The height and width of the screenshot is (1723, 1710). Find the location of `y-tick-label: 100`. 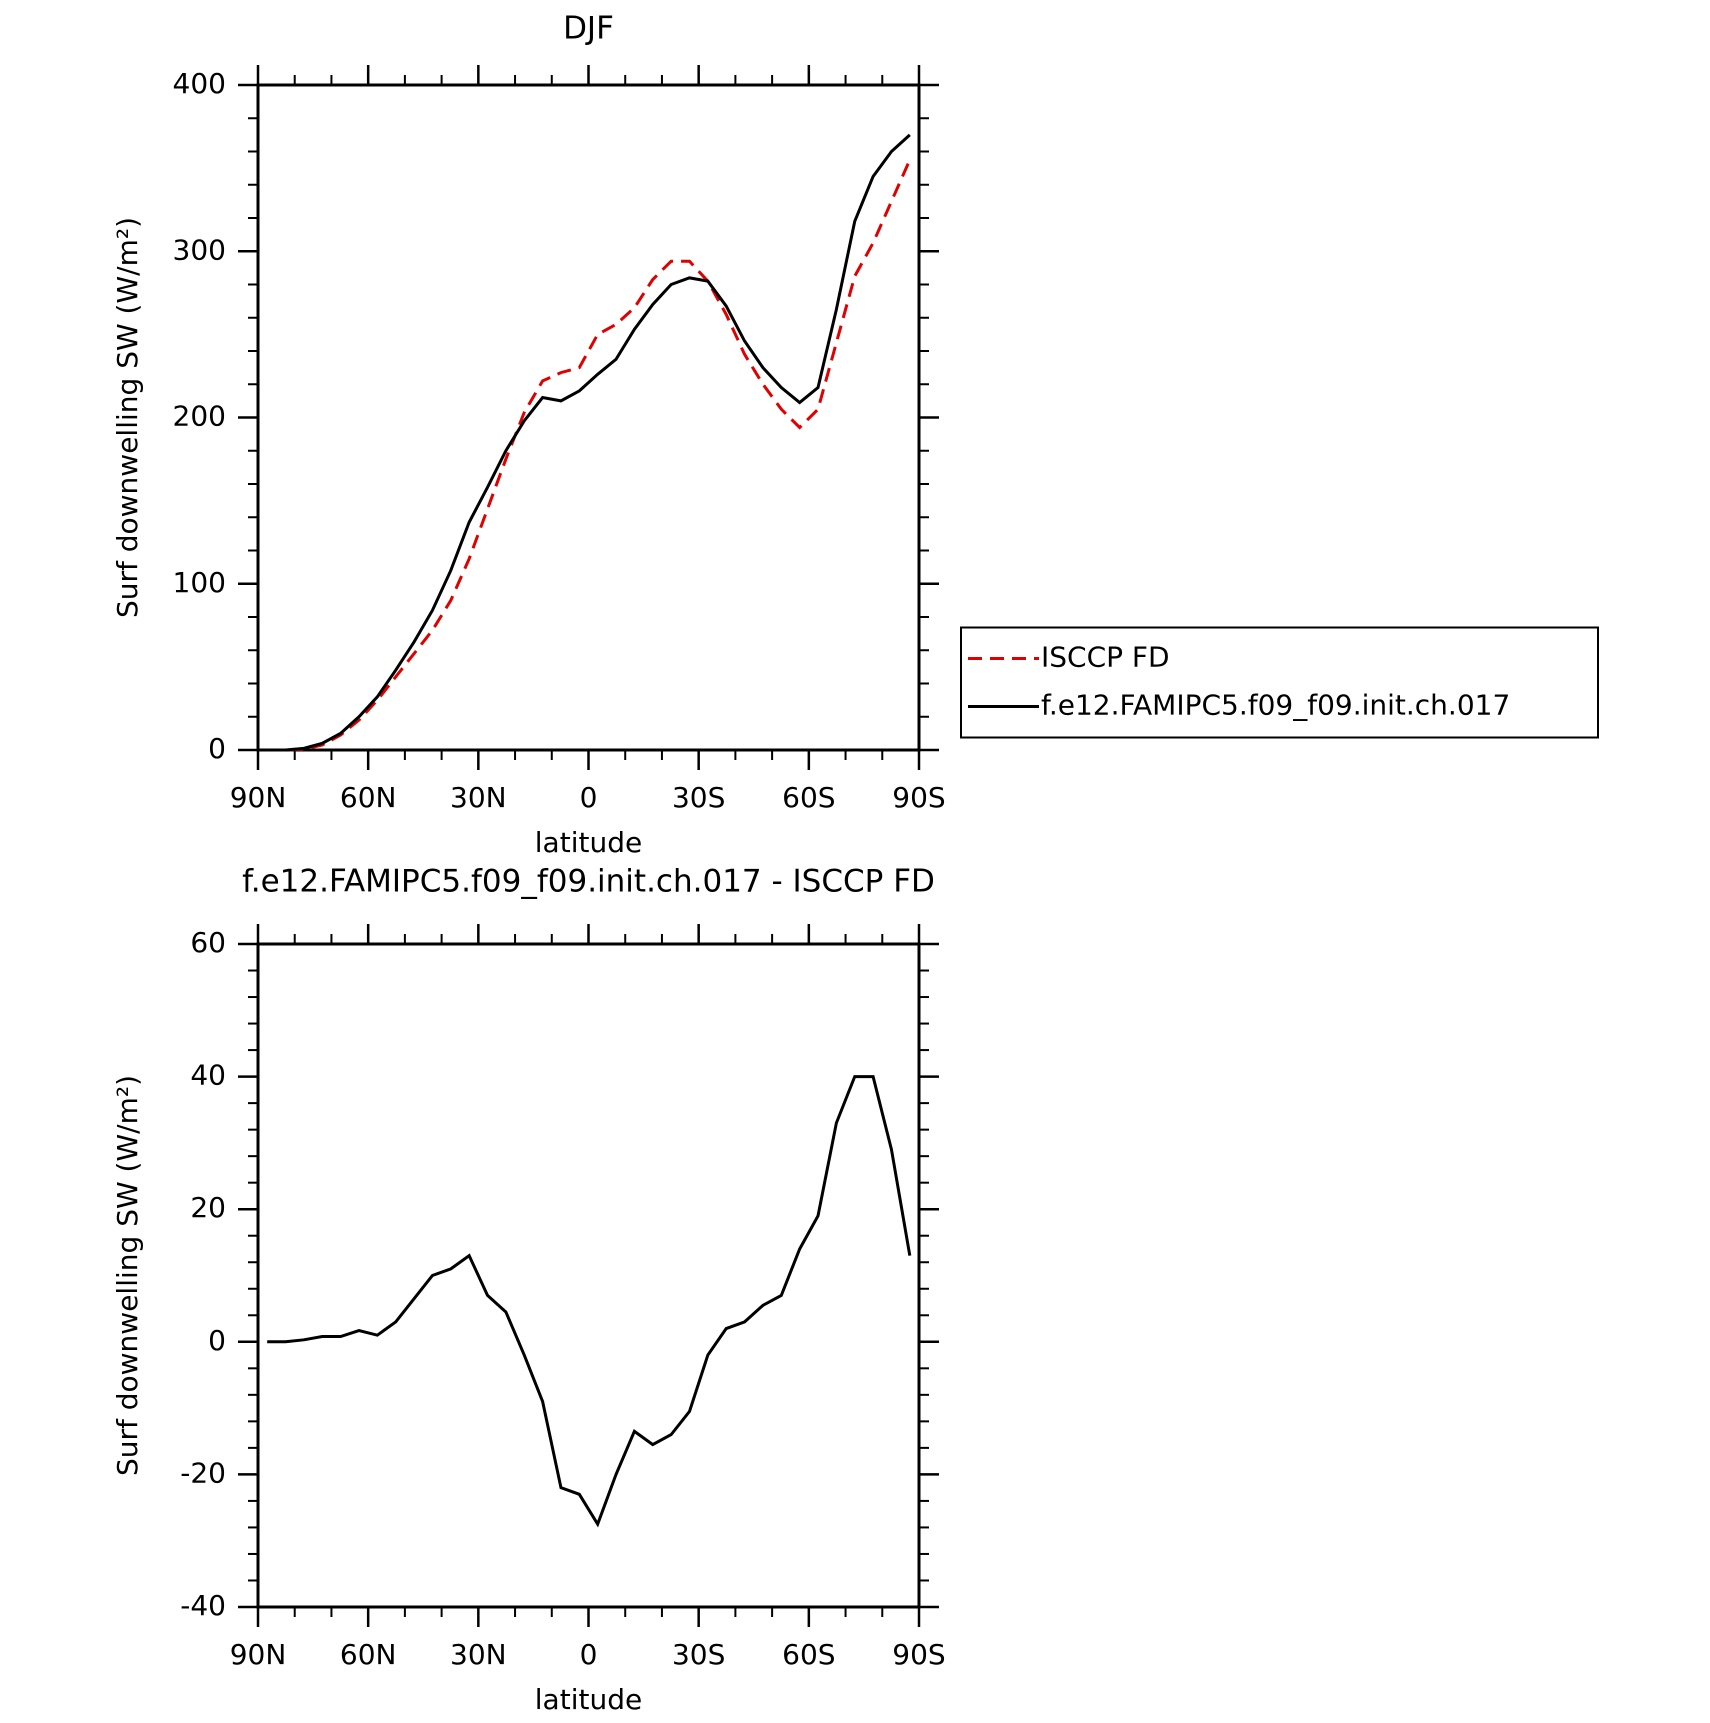

y-tick-label: 100 is located at coordinates (199, 582).